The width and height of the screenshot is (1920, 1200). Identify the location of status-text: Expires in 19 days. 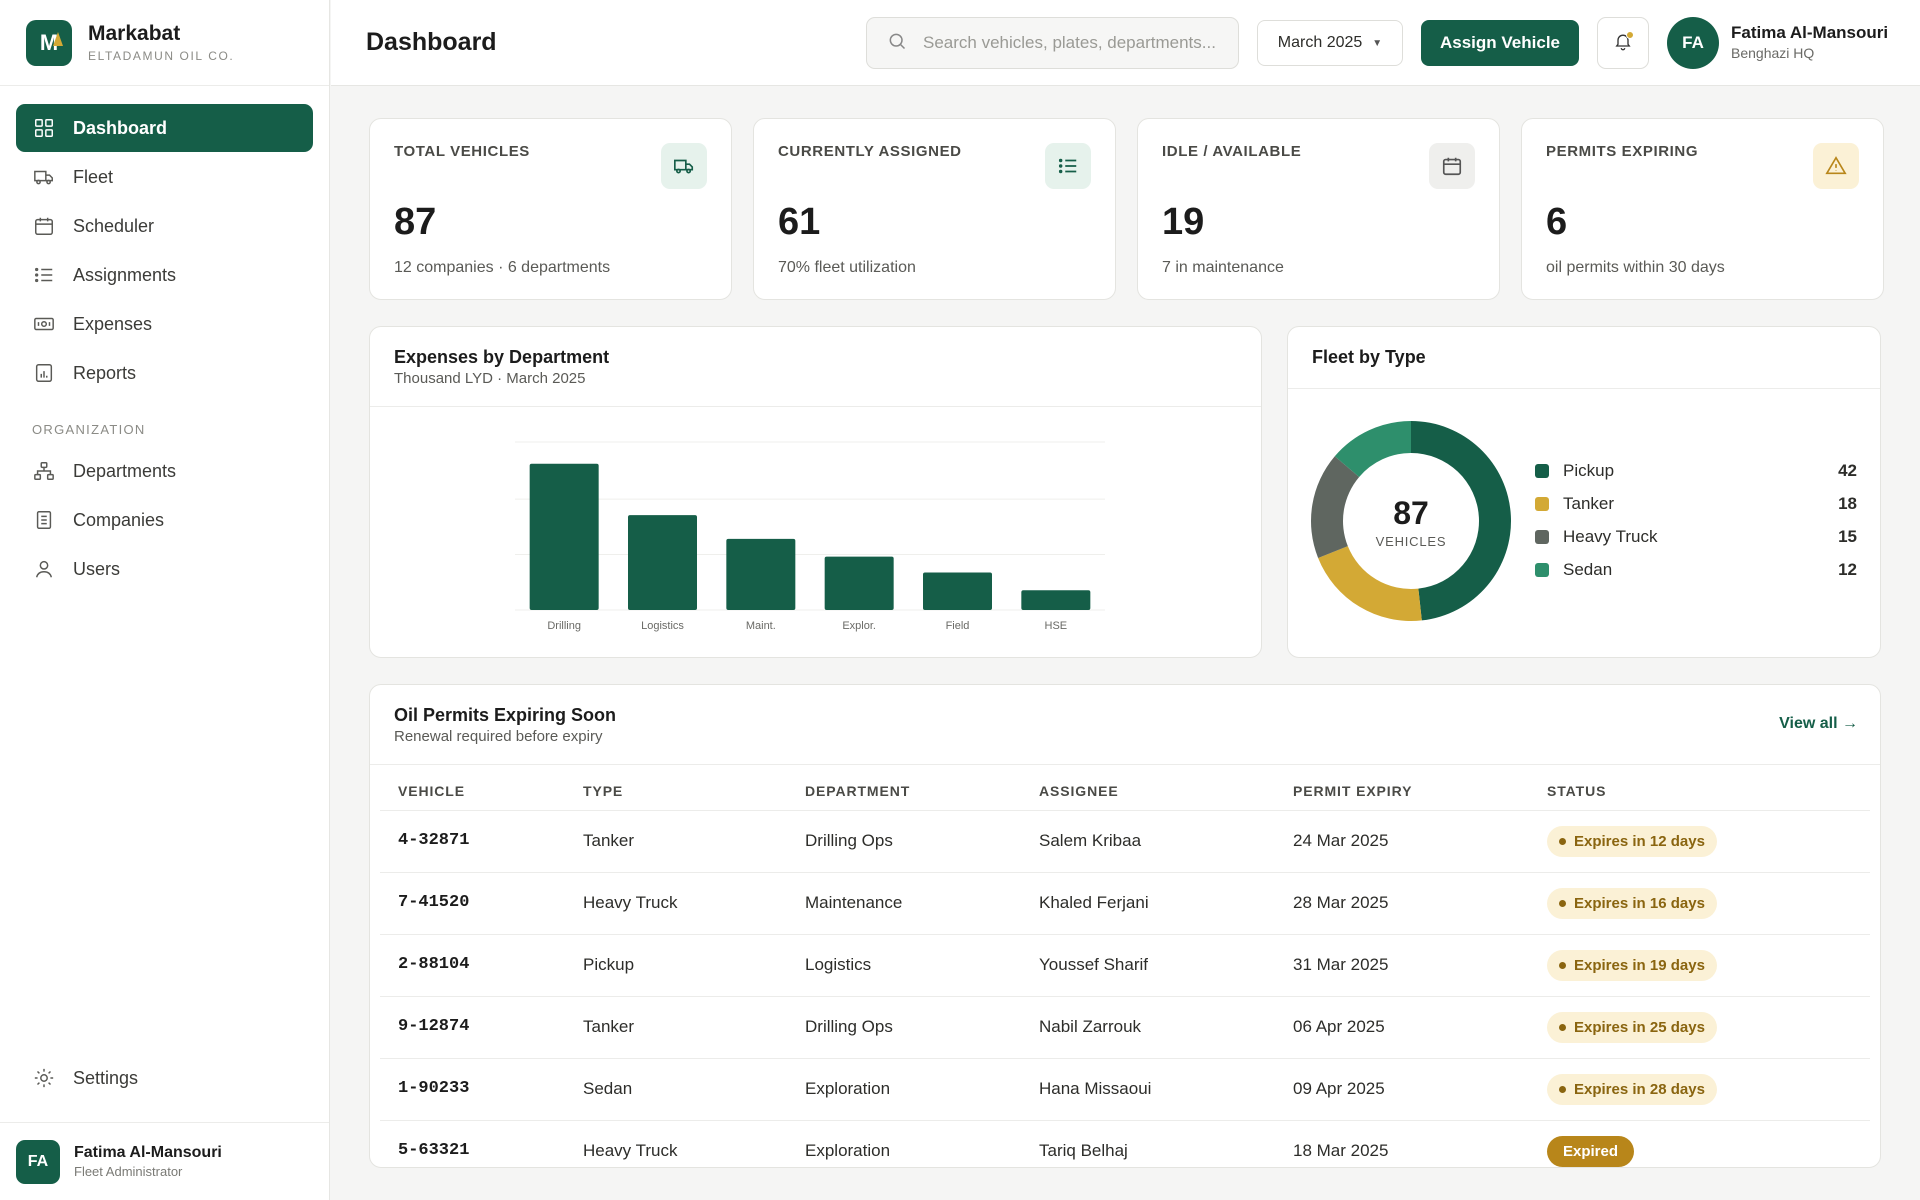
(1639, 965).